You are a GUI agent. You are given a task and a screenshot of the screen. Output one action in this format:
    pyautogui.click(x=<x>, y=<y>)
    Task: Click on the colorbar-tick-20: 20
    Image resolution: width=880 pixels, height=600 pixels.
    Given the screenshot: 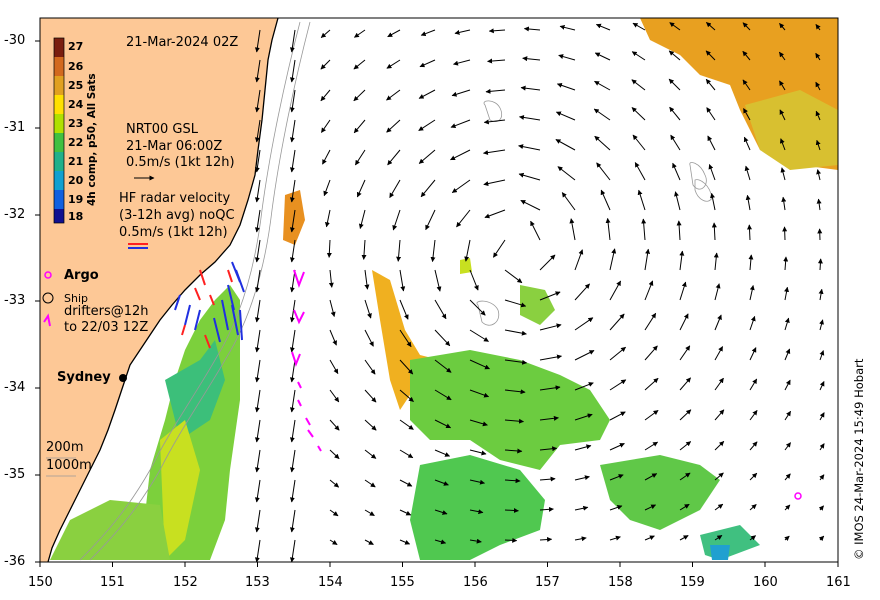 What is the action you would take?
    pyautogui.click(x=76, y=180)
    